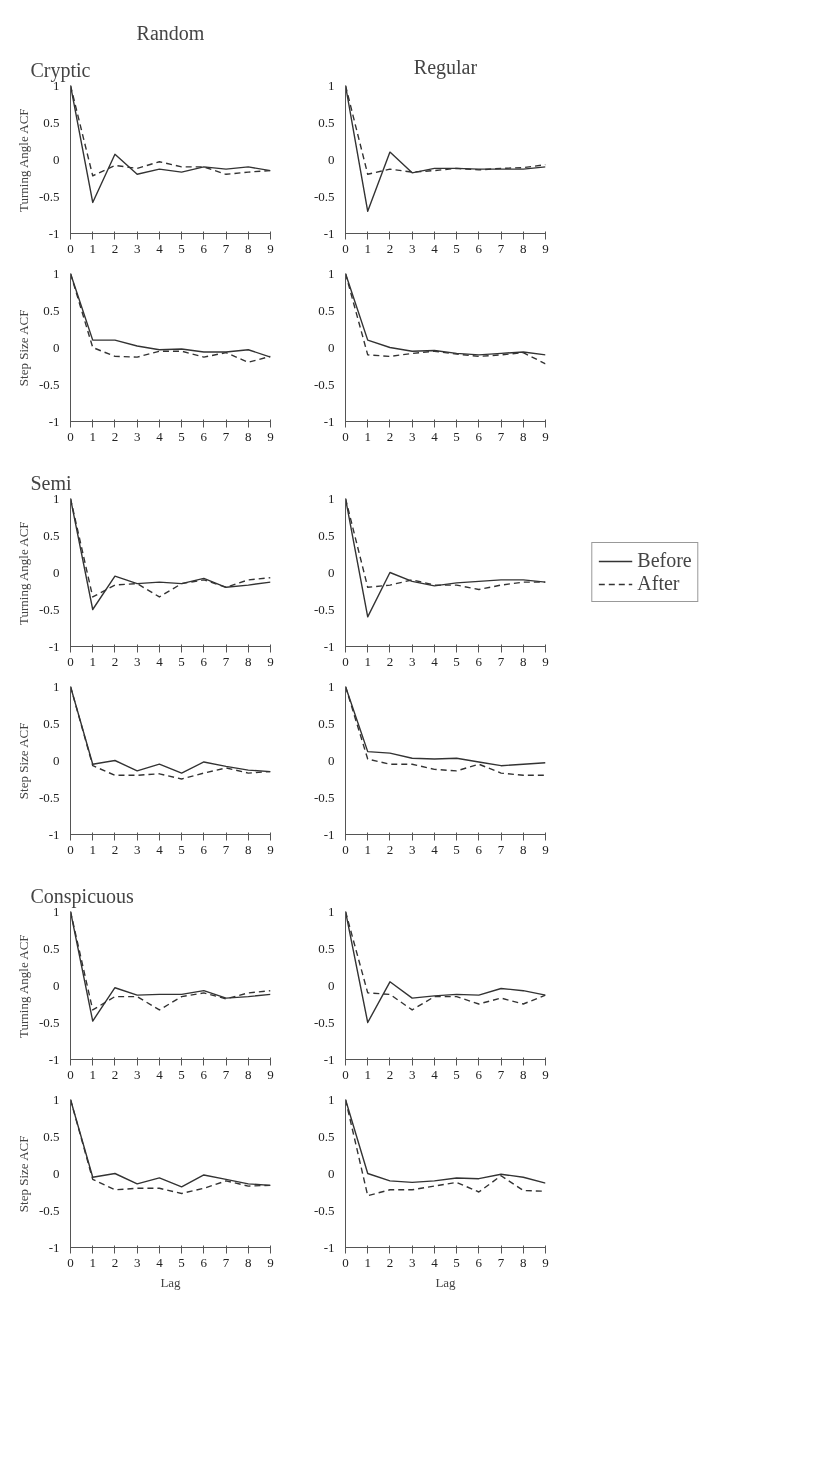  What do you see at coordinates (23, 761) in the screenshot?
I see `y-axis-title: Step Size ACF` at bounding box center [23, 761].